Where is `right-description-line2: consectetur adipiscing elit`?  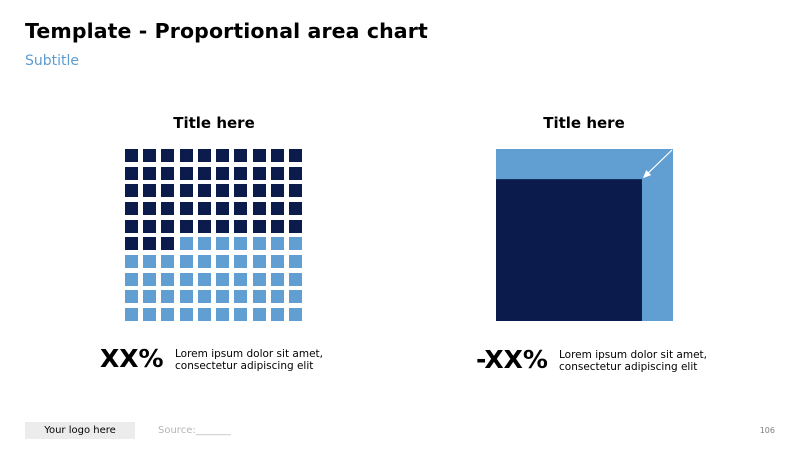
right-description-line2: consectetur adipiscing elit is located at coordinates (628, 367).